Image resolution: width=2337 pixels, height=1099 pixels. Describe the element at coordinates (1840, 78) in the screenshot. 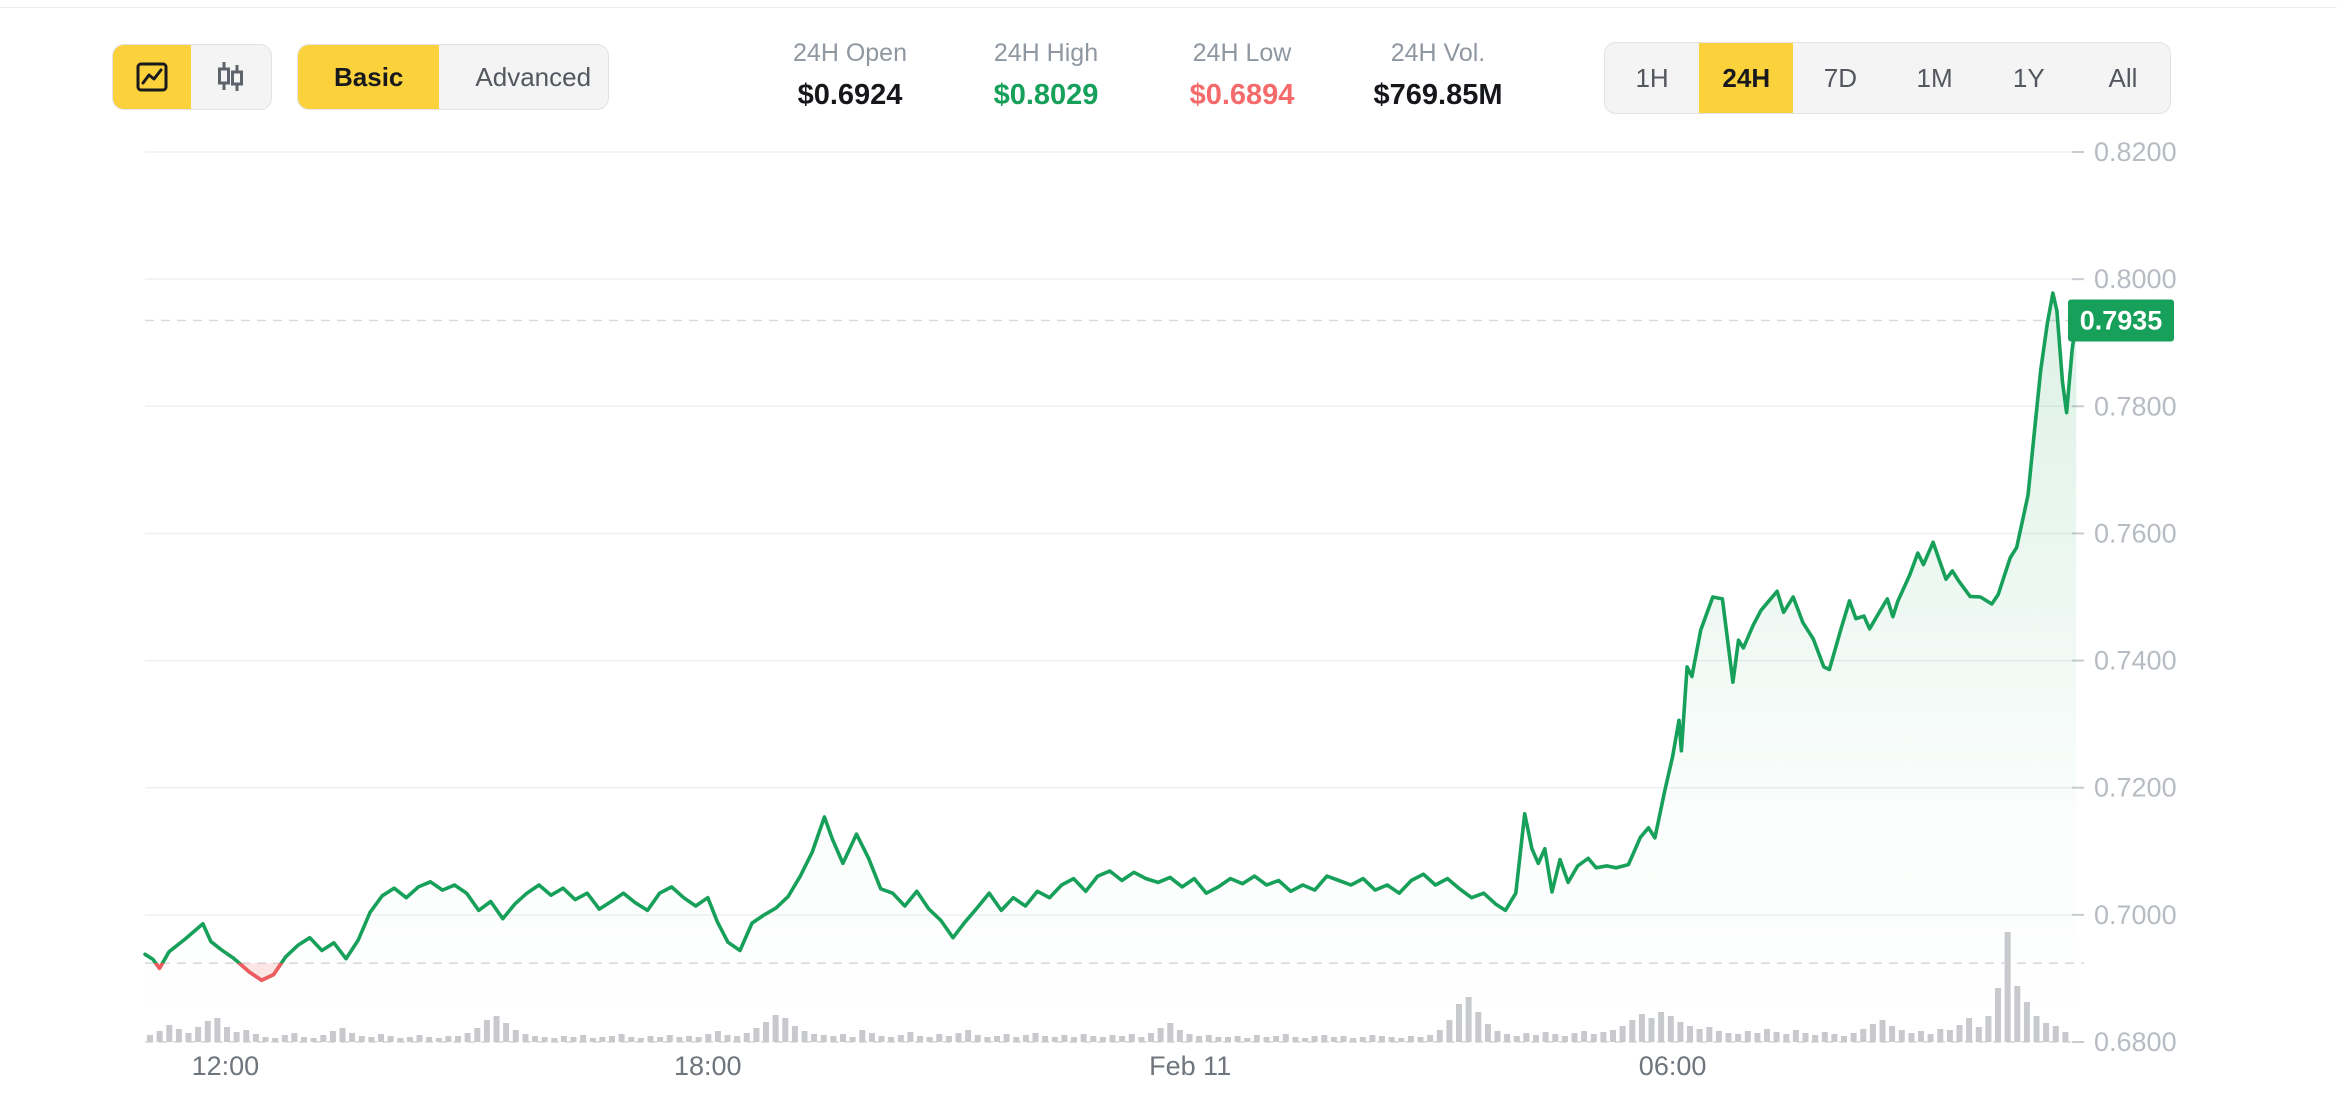

I see `range-7d-button: 7D` at that location.